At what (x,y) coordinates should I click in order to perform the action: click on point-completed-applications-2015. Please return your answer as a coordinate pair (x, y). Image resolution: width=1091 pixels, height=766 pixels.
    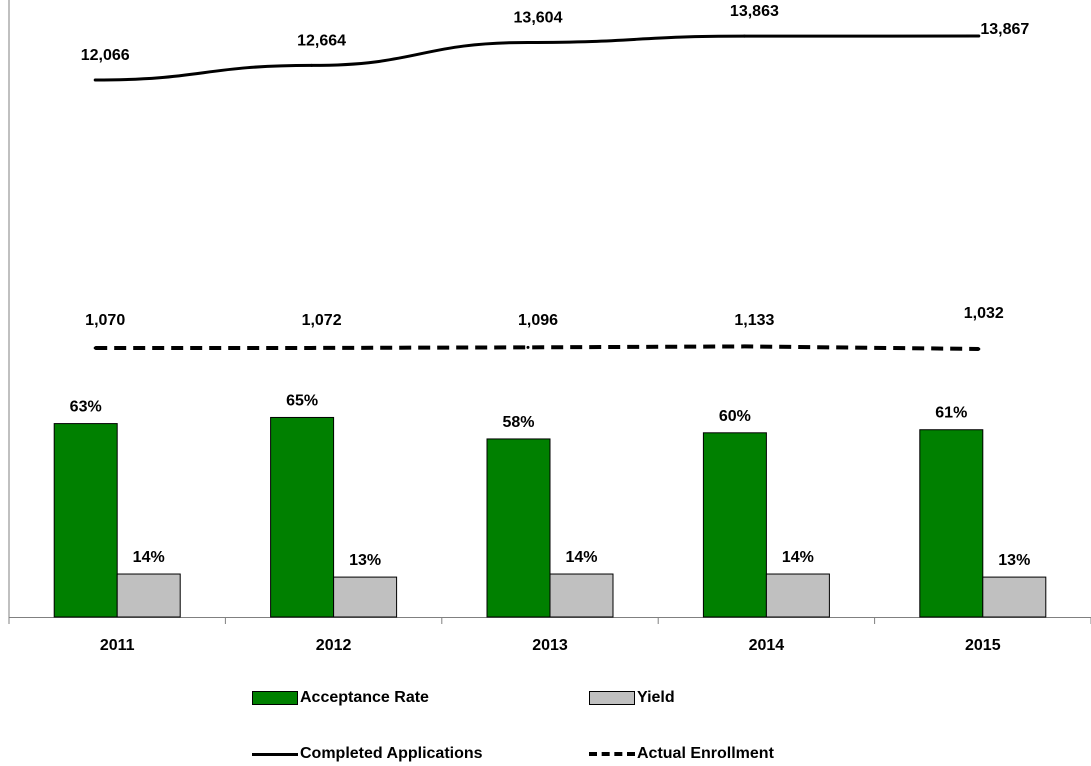
    Looking at the image, I should click on (979, 36).